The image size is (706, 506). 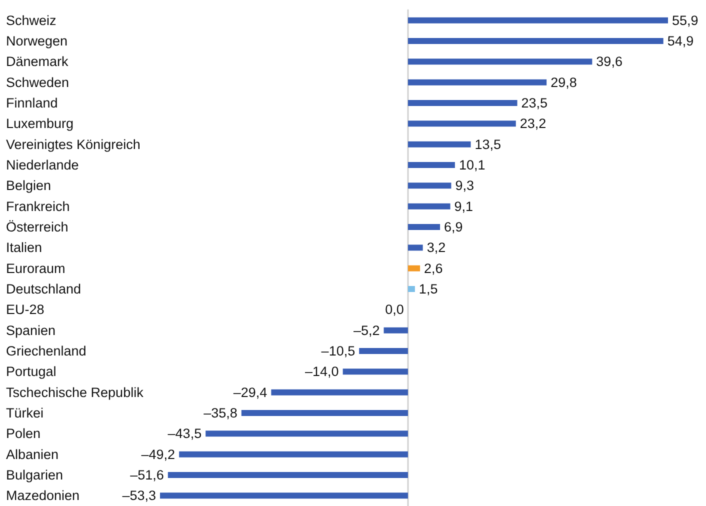 What do you see at coordinates (488, 144) in the screenshot?
I see `data-label: 13,5` at bounding box center [488, 144].